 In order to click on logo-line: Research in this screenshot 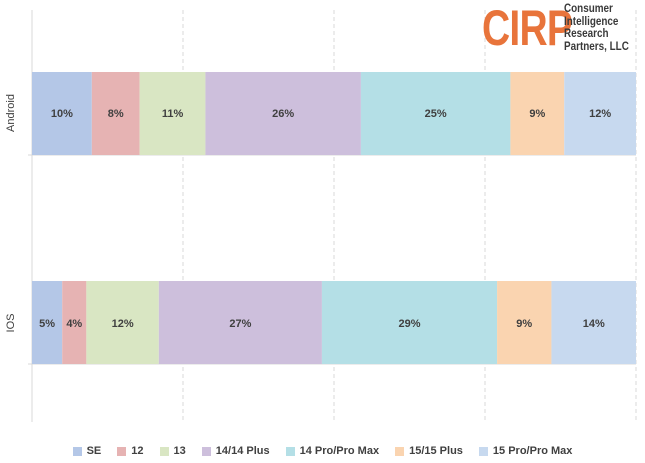, I will do `click(586, 34)`.